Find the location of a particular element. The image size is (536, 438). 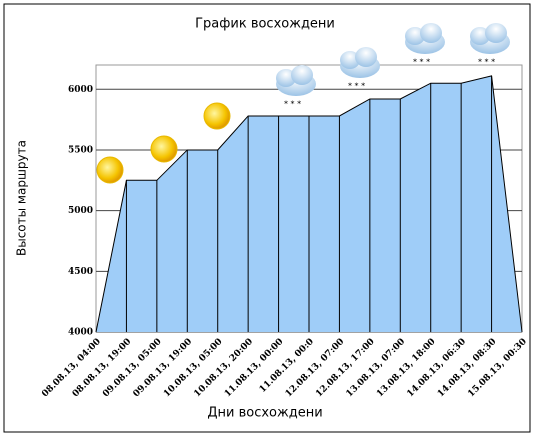

x-tick-label: 10.08.13, 20:00 is located at coordinates (223, 368).